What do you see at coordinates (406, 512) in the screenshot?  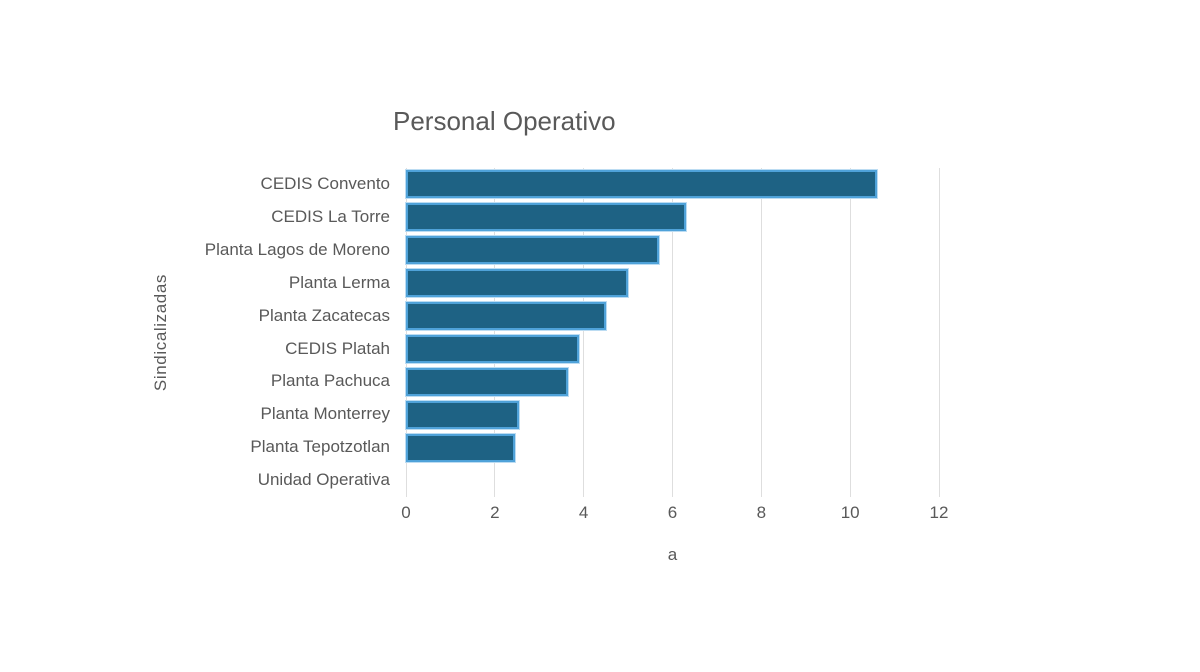 I see `x-tick-label-0: 0` at bounding box center [406, 512].